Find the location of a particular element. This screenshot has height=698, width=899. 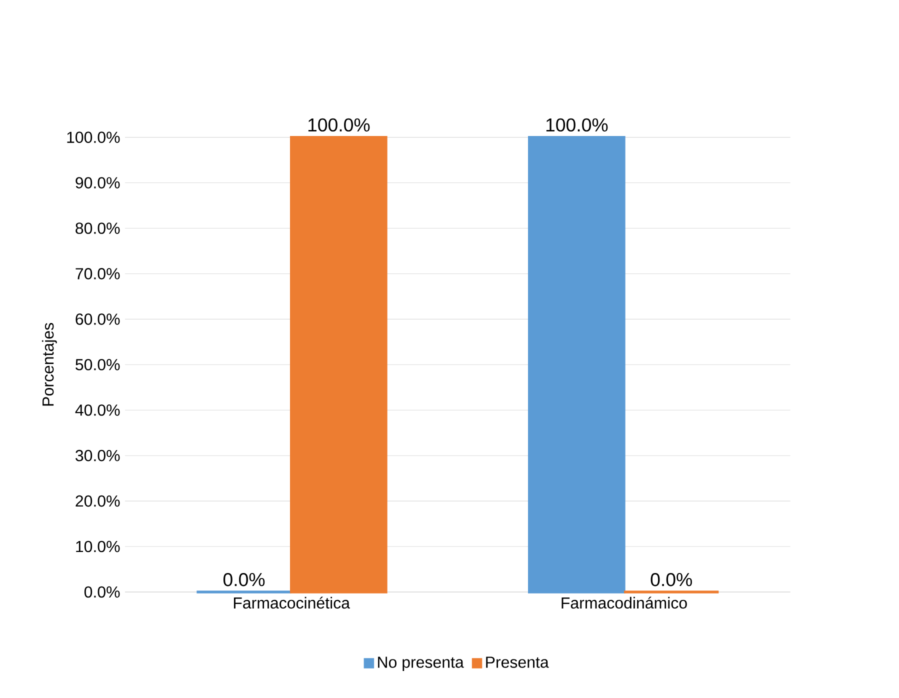

y-tick-label: 10.0% is located at coordinates (98, 546).